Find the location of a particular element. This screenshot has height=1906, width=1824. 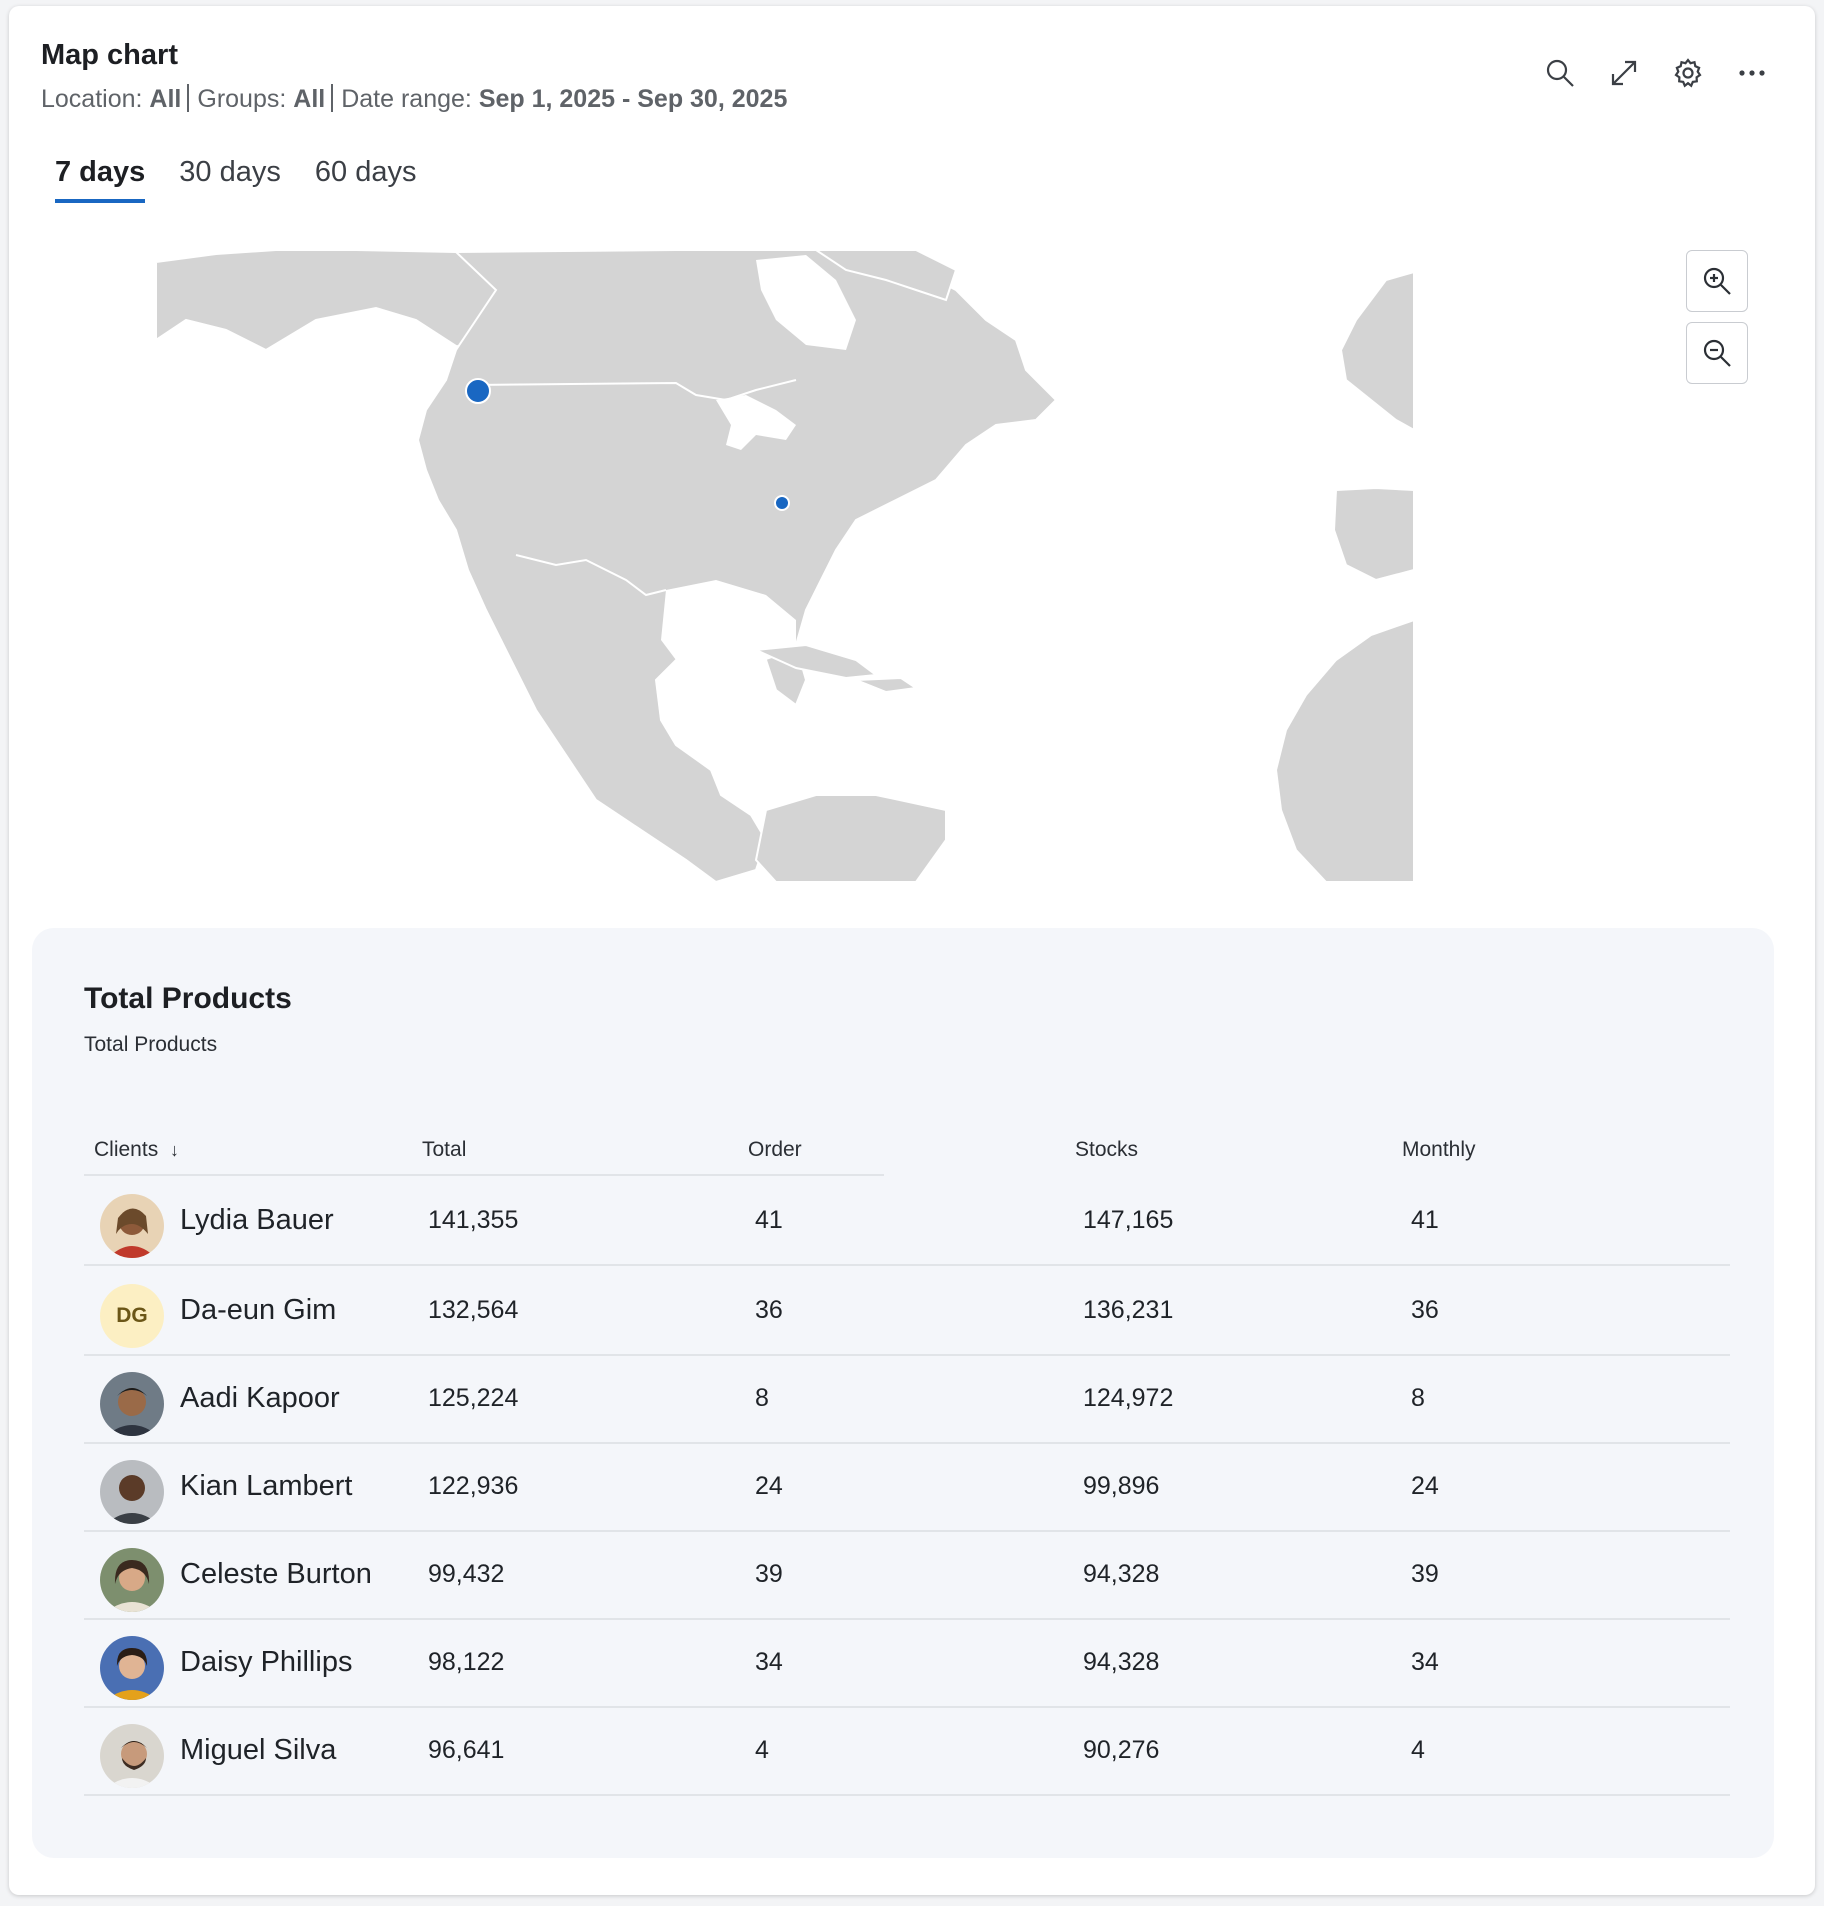

header-divider is located at coordinates (484, 1175).